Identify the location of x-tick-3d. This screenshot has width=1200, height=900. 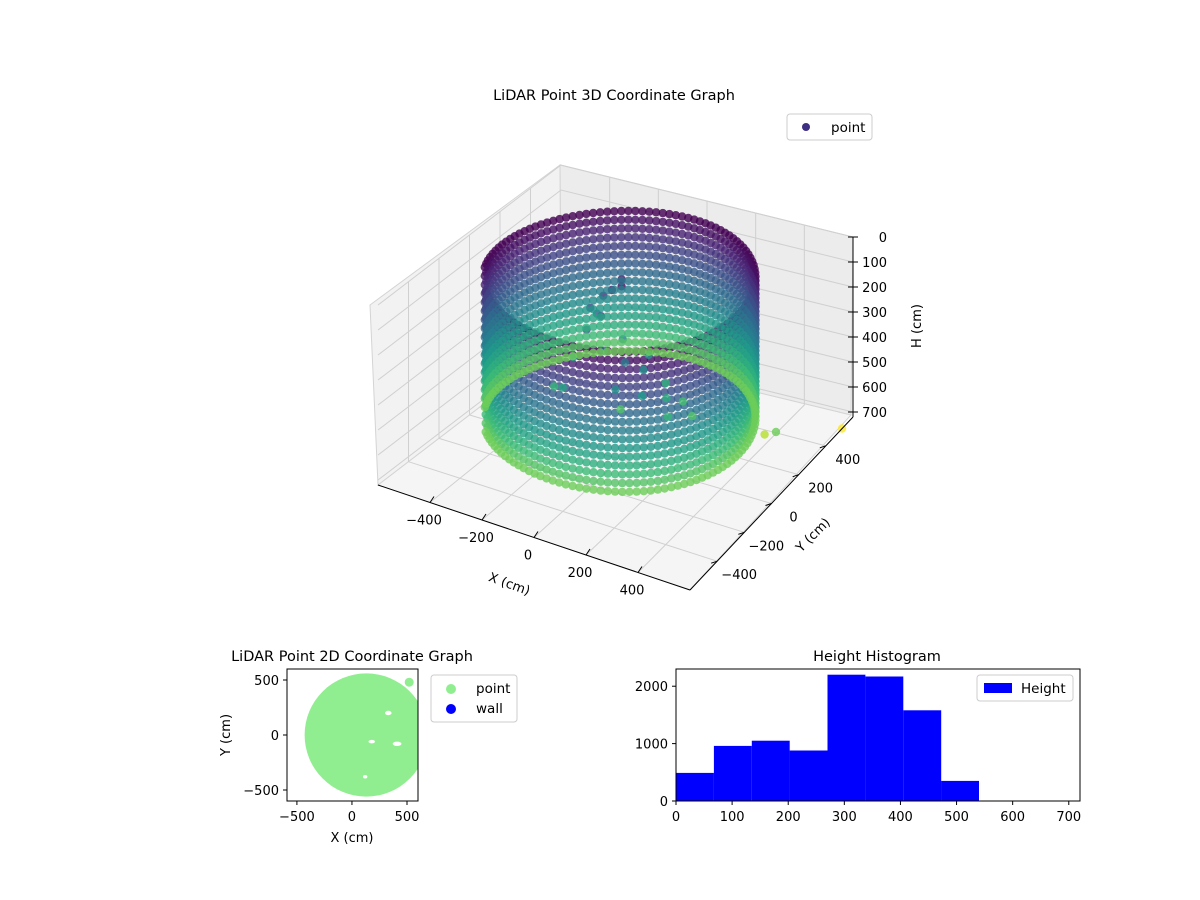
(432, 499).